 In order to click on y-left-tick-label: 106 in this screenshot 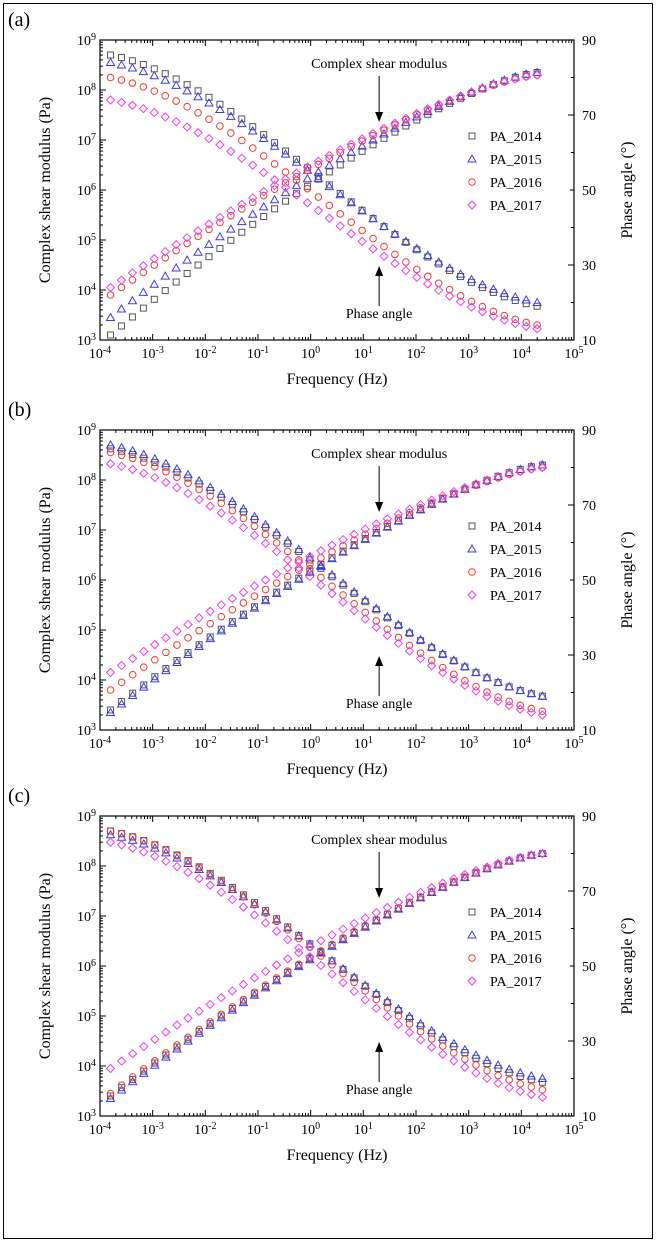, I will do `click(86, 191)`.